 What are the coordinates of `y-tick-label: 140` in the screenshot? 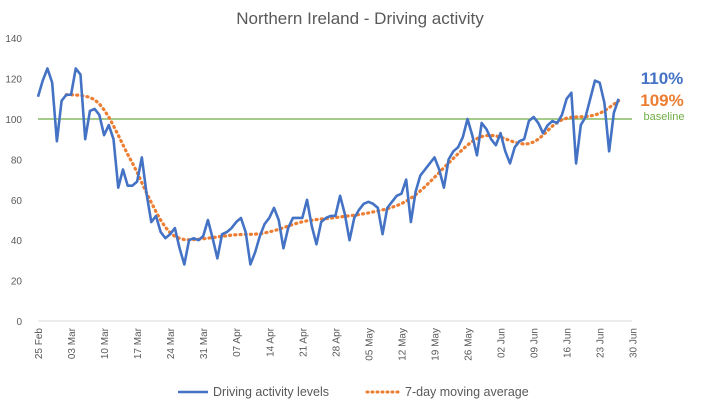 It's located at (13, 39).